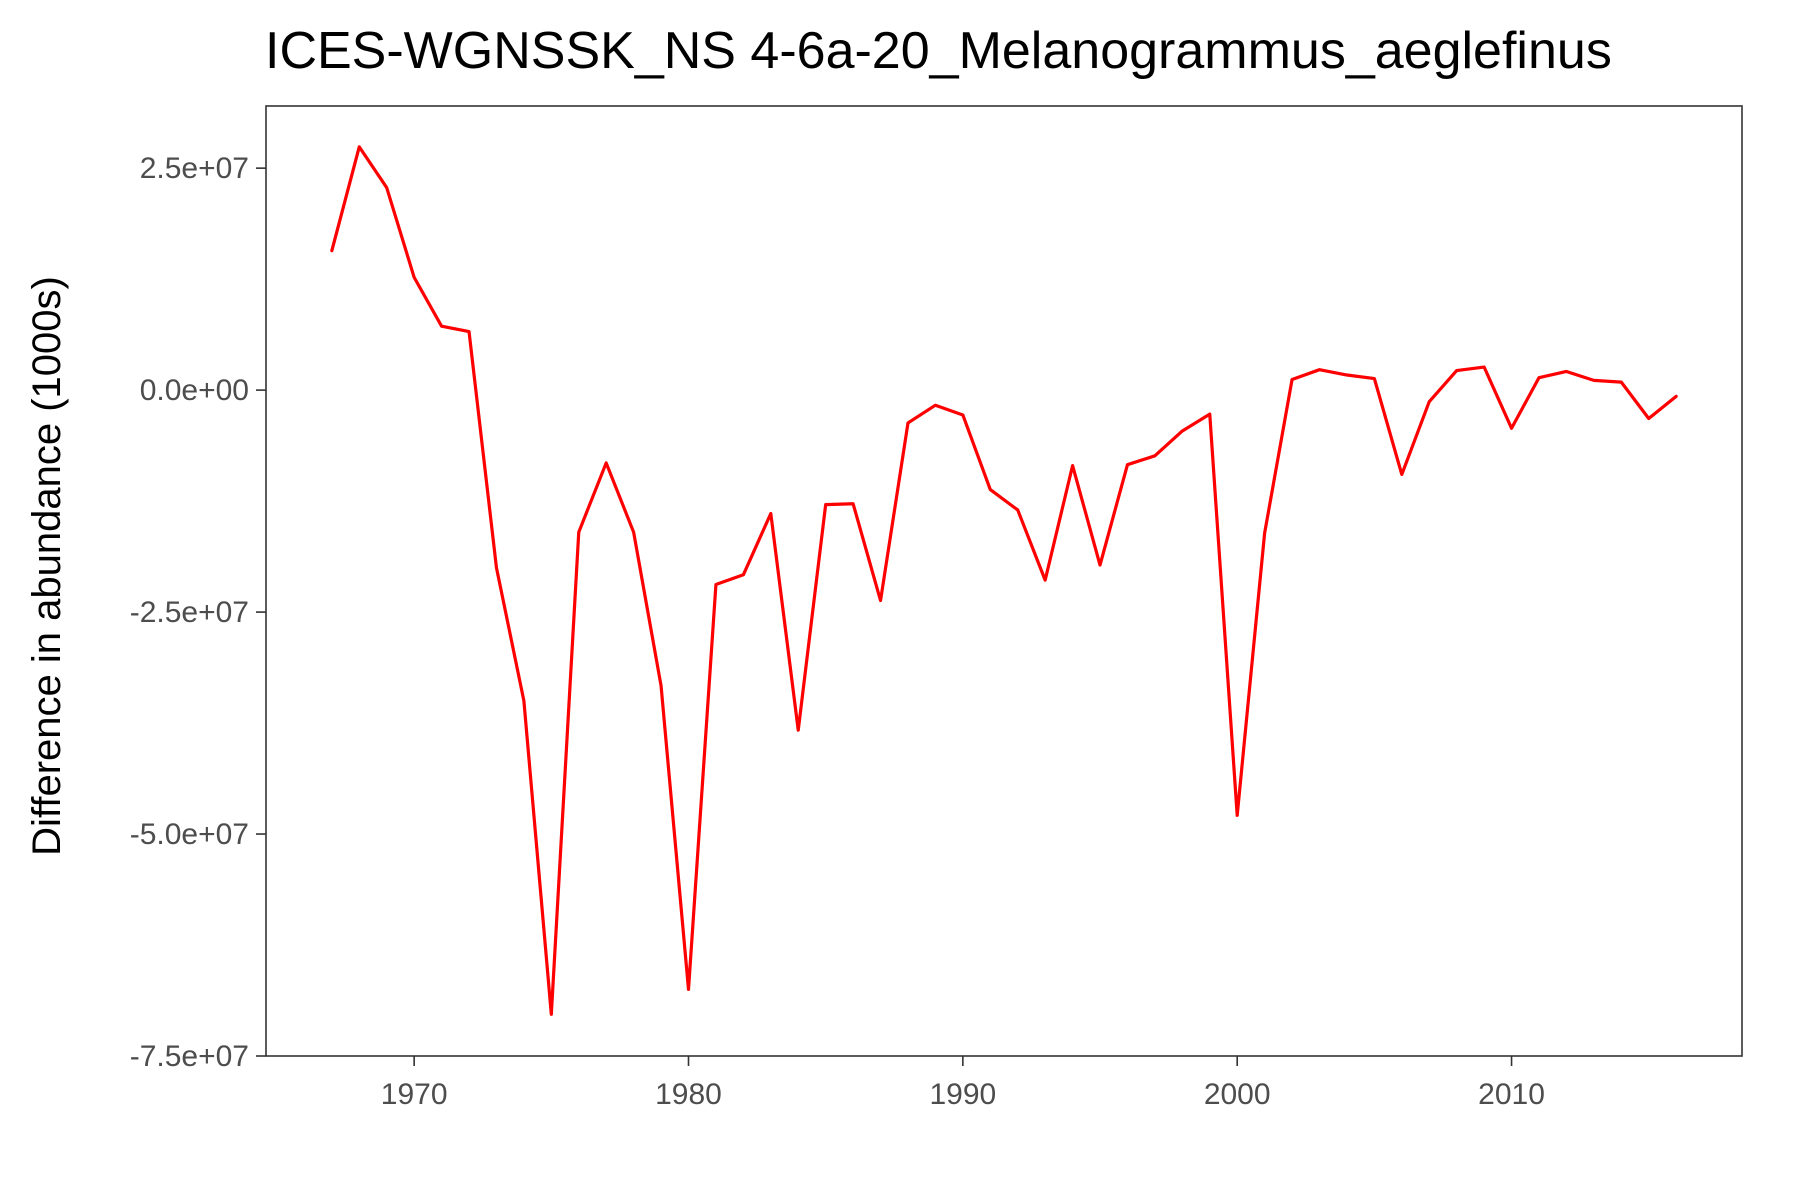 The height and width of the screenshot is (1200, 1800). I want to click on x-tick-label: 2010, so click(1511, 1094).